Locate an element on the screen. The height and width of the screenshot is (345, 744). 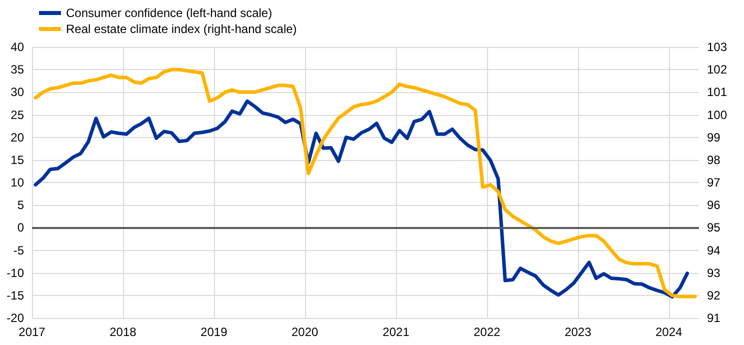
y2-tick-label: 92 is located at coordinates (714, 295).